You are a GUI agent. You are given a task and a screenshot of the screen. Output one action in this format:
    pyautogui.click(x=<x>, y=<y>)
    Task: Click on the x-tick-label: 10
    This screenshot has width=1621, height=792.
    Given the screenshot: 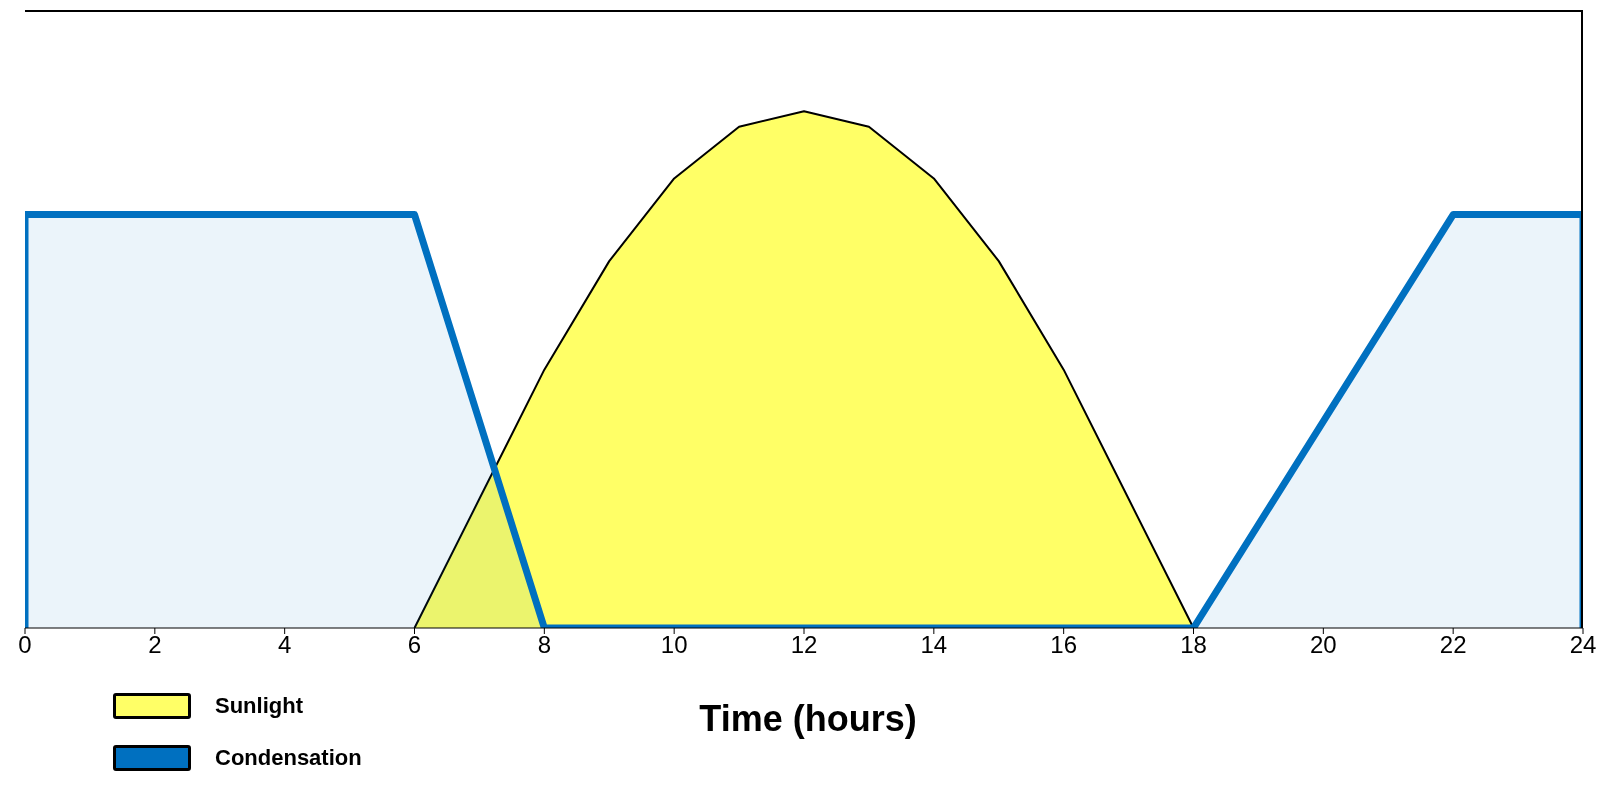 What is the action you would take?
    pyautogui.click(x=674, y=645)
    